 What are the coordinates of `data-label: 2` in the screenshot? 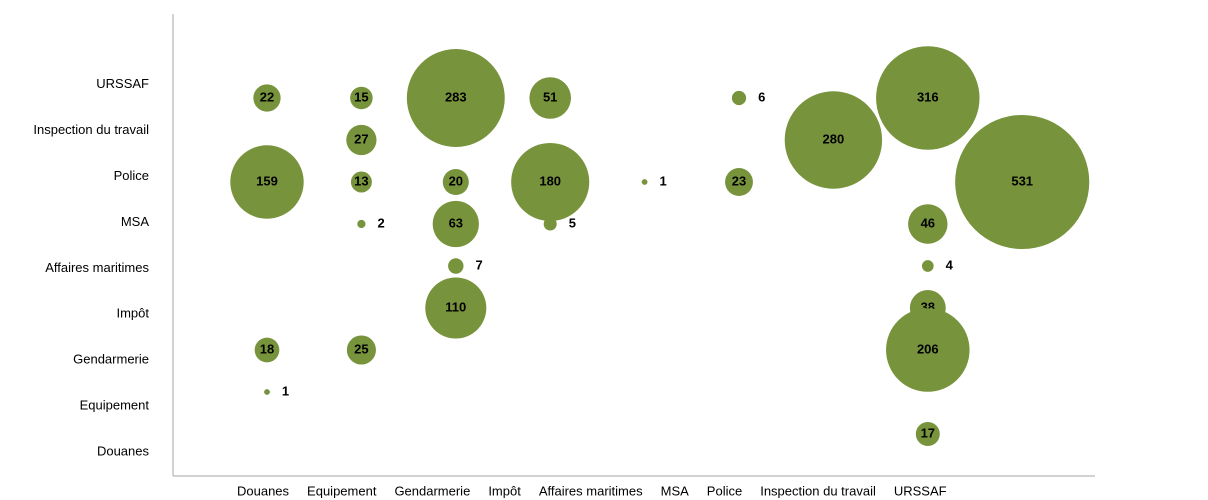 It's located at (381, 222).